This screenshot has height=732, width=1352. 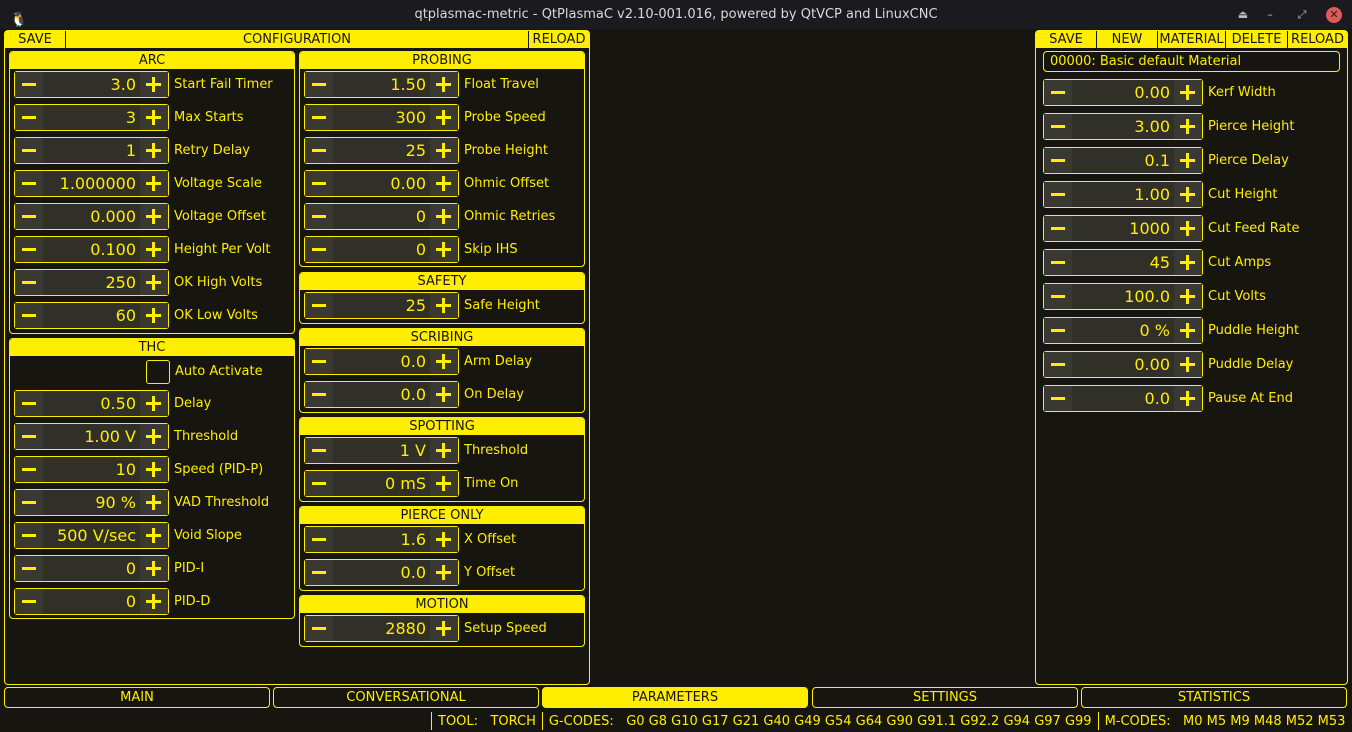 What do you see at coordinates (381, 572) in the screenshot?
I see `pierce-only-y-offset-spinbox: 0.0` at bounding box center [381, 572].